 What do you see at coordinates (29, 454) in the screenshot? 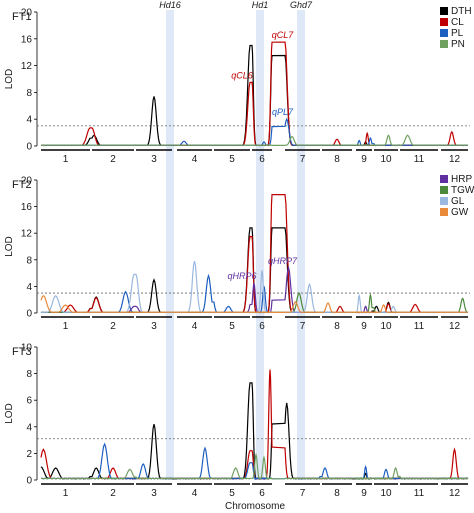
I see `y-tick-label: 2` at bounding box center [29, 454].